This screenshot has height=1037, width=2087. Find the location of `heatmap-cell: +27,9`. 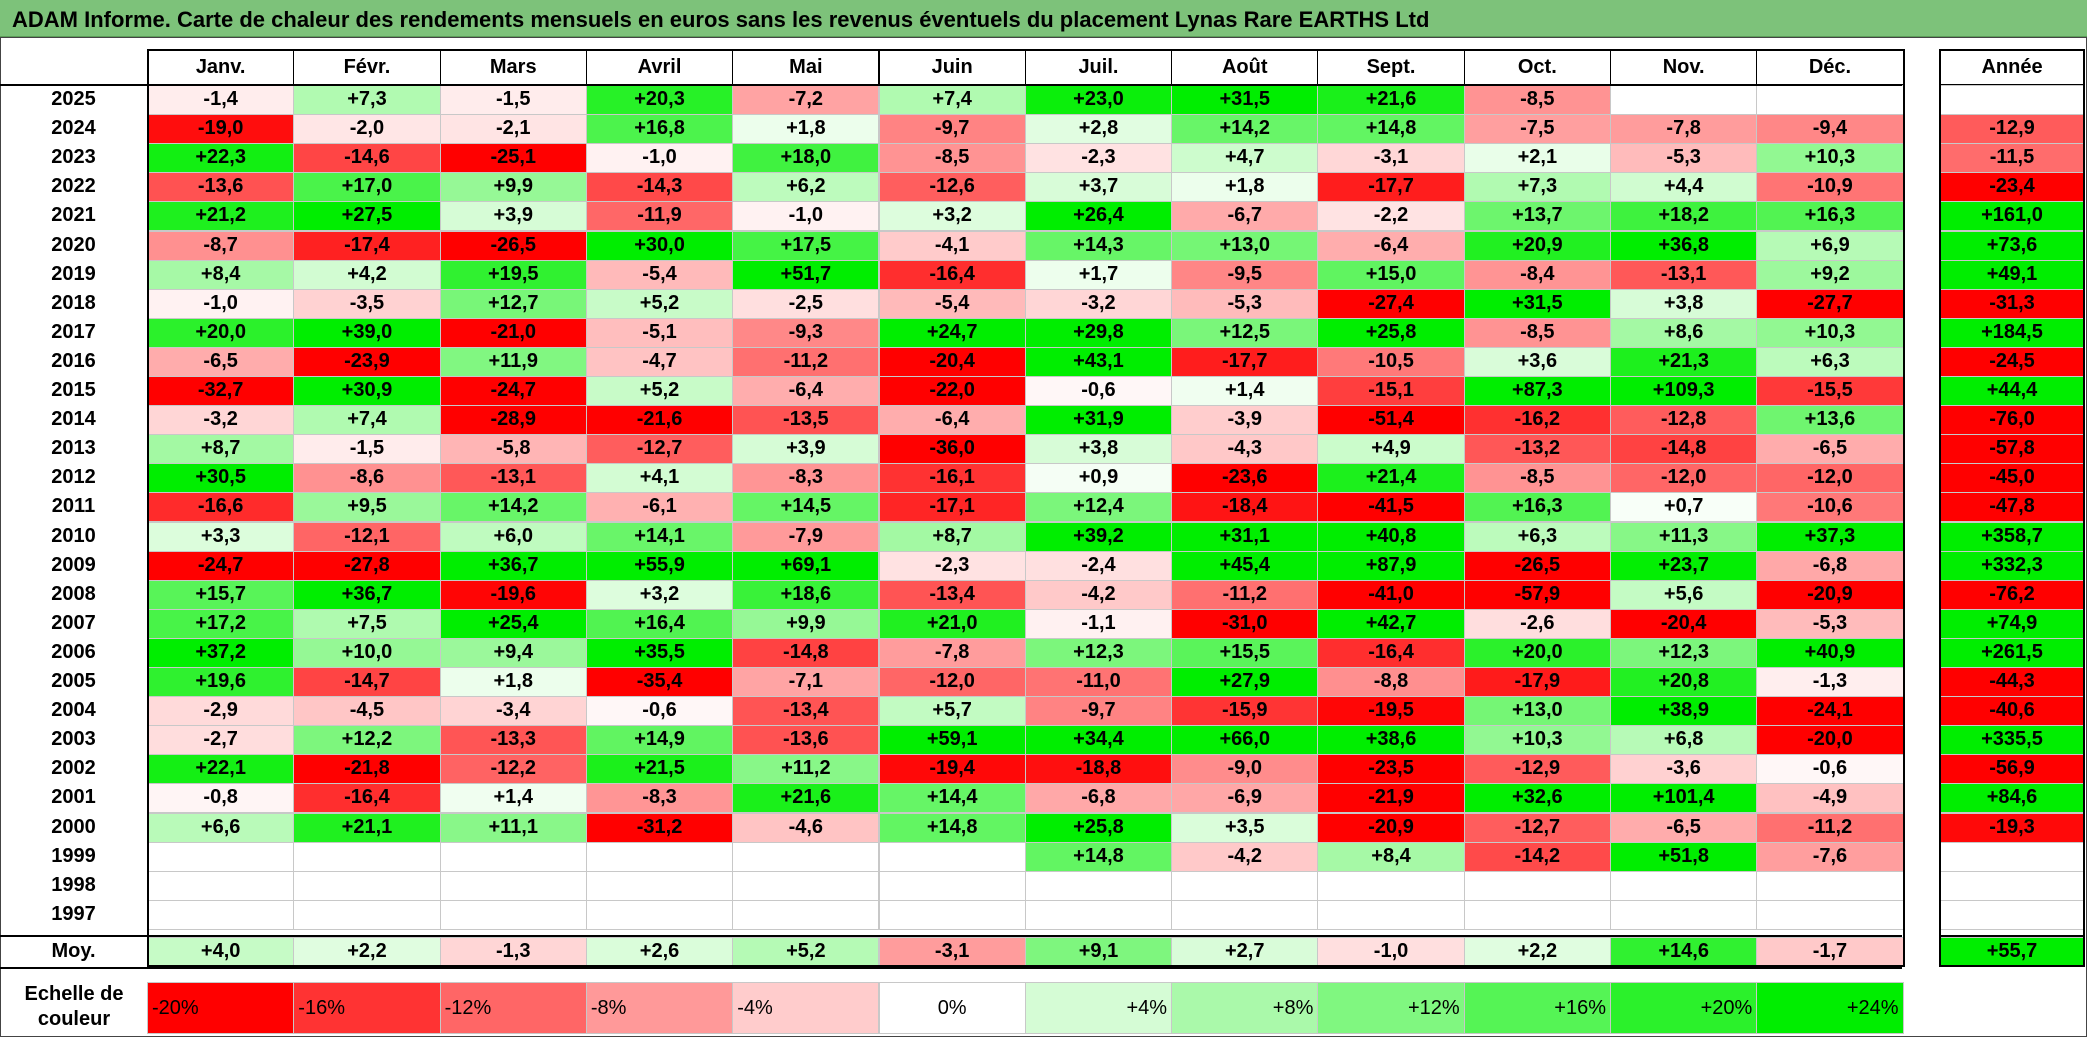

heatmap-cell: +27,9 is located at coordinates (1245, 682).